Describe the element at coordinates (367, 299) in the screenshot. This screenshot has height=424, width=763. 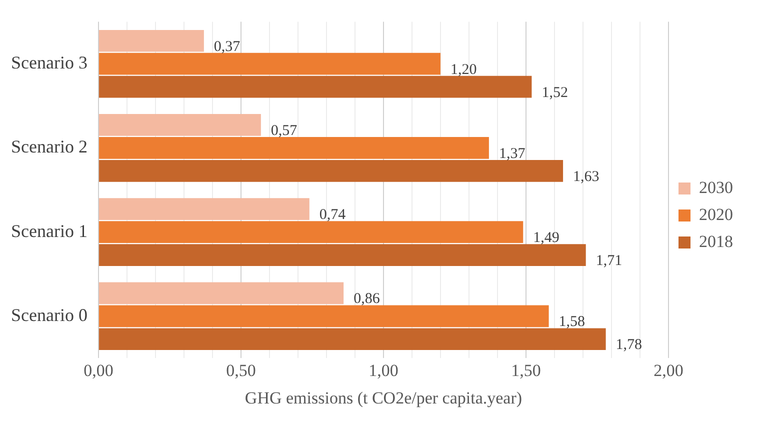
I see `data-label: 0,86` at that location.